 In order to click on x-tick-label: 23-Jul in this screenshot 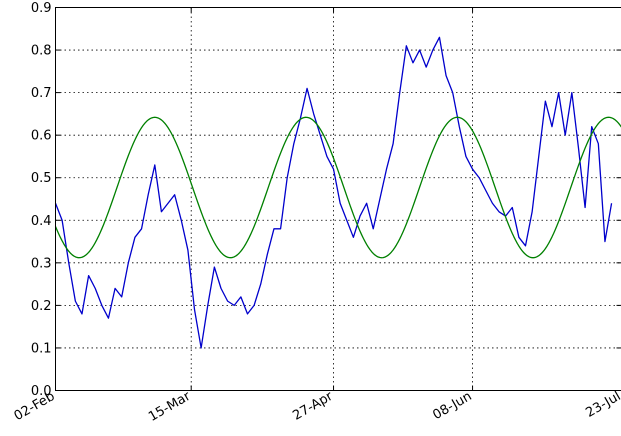, I will do `click(602, 405)`.